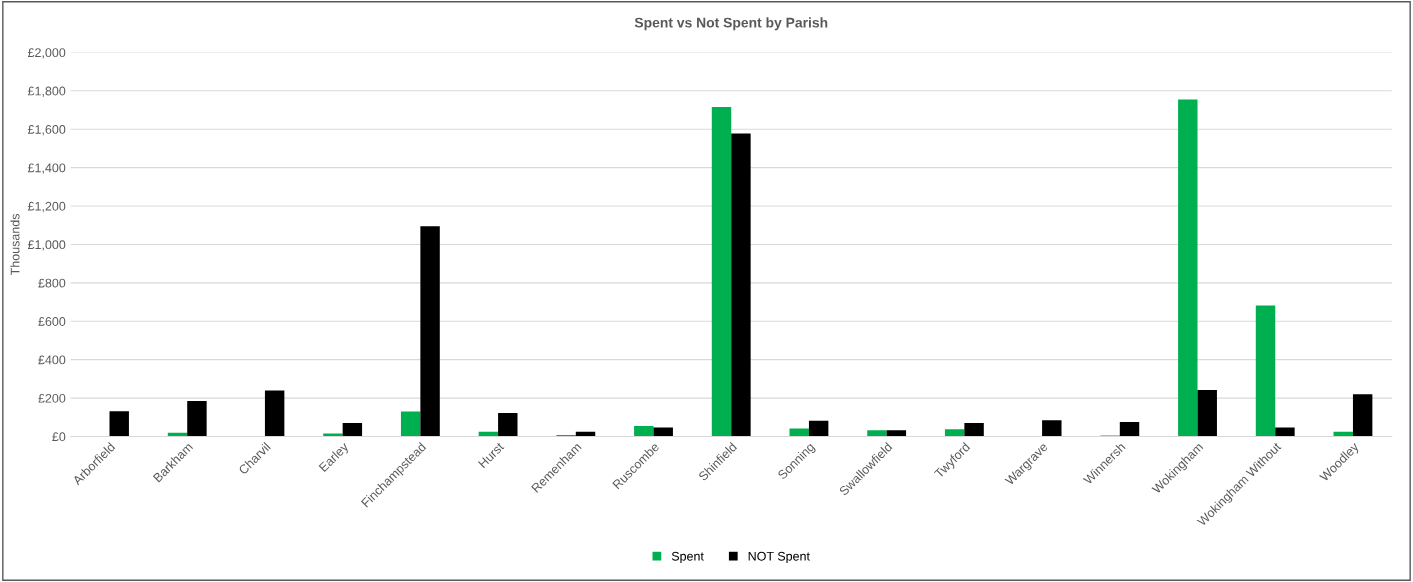 The width and height of the screenshot is (1413, 582). I want to click on chart-title: Spent vs Not Spent by Parish, so click(731, 24).